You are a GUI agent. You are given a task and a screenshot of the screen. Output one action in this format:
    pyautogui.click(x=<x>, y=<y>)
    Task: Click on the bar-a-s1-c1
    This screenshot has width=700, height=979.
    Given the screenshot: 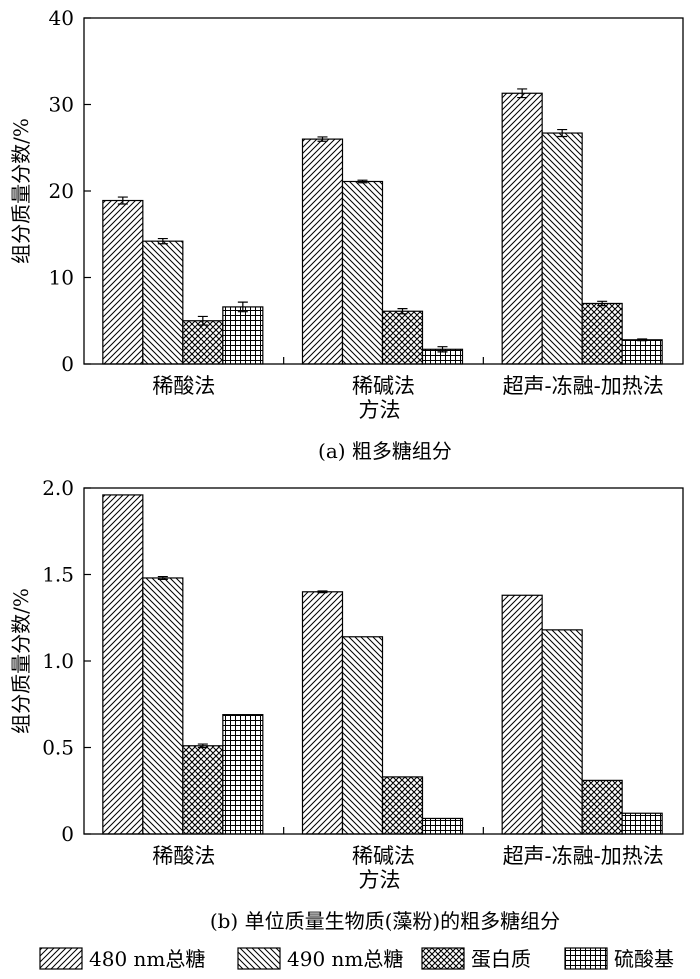 What is the action you would take?
    pyautogui.click(x=362, y=272)
    